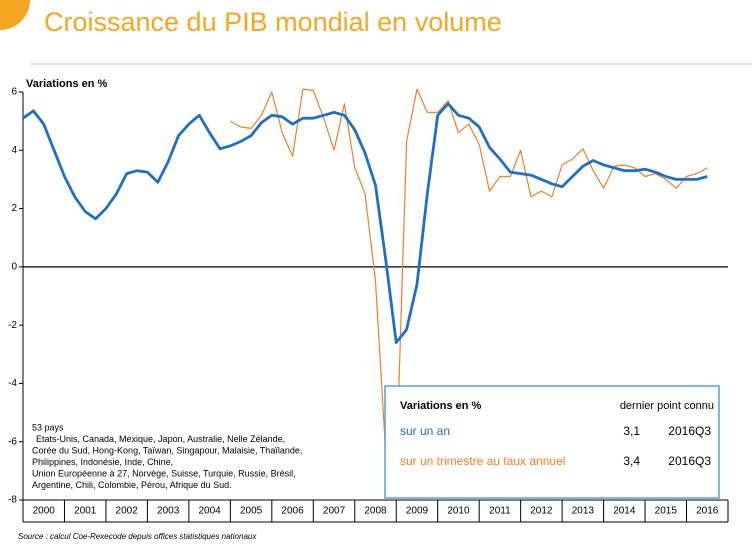 The width and height of the screenshot is (752, 550). Describe the element at coordinates (12, 383) in the screenshot. I see `y-tick-label: -4` at that location.